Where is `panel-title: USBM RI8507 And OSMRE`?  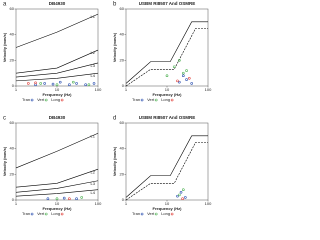
panel-title: USBM RI8507 And OSMRE is located at coordinates (167, 117).